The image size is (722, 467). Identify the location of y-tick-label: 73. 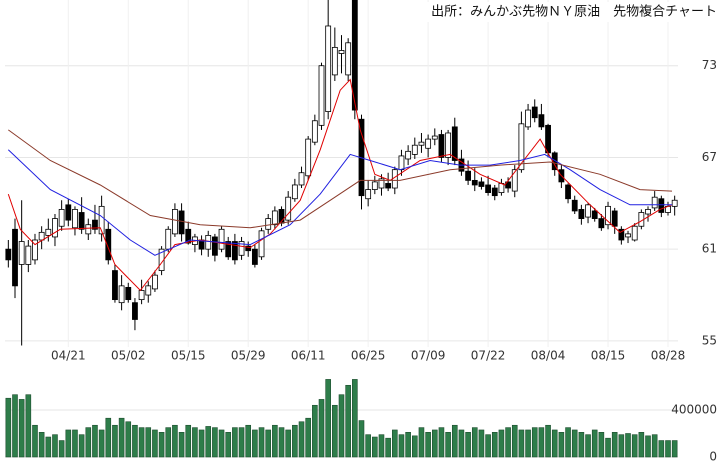
(709, 65).